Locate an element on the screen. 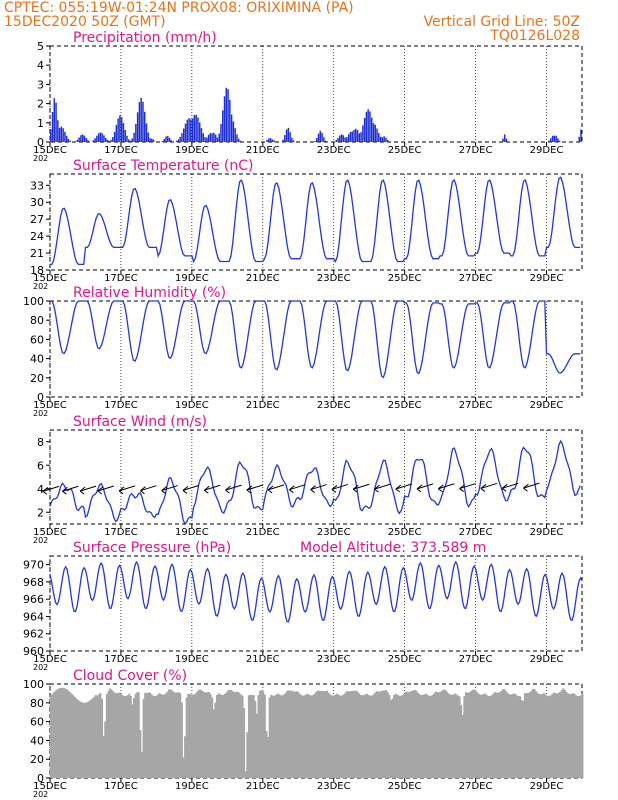 The image size is (618, 800). x-tick-label: 21DEC is located at coordinates (263, 659).